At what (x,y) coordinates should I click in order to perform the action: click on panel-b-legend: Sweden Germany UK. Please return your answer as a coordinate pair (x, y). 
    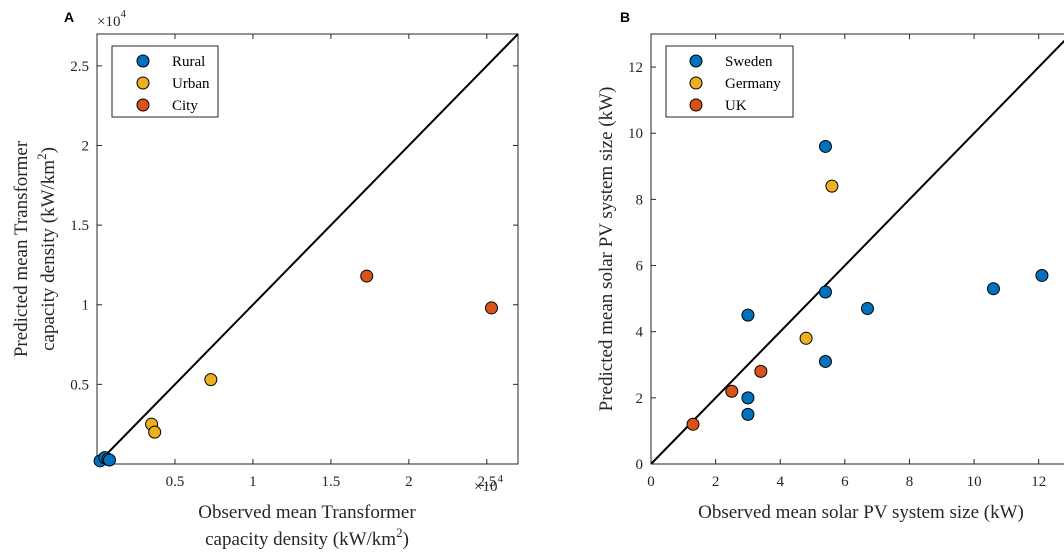
    Looking at the image, I should click on (729, 81).